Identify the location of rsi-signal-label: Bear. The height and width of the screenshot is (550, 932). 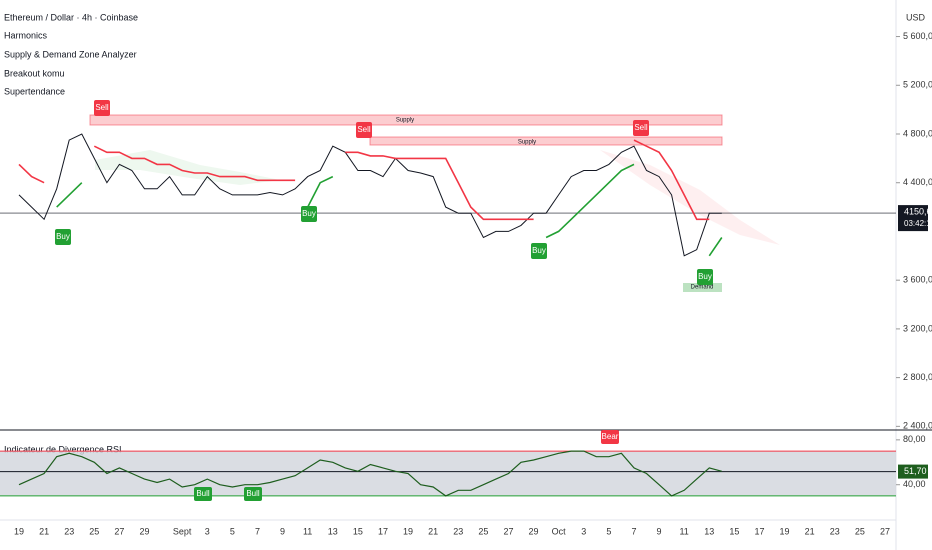
(610, 436).